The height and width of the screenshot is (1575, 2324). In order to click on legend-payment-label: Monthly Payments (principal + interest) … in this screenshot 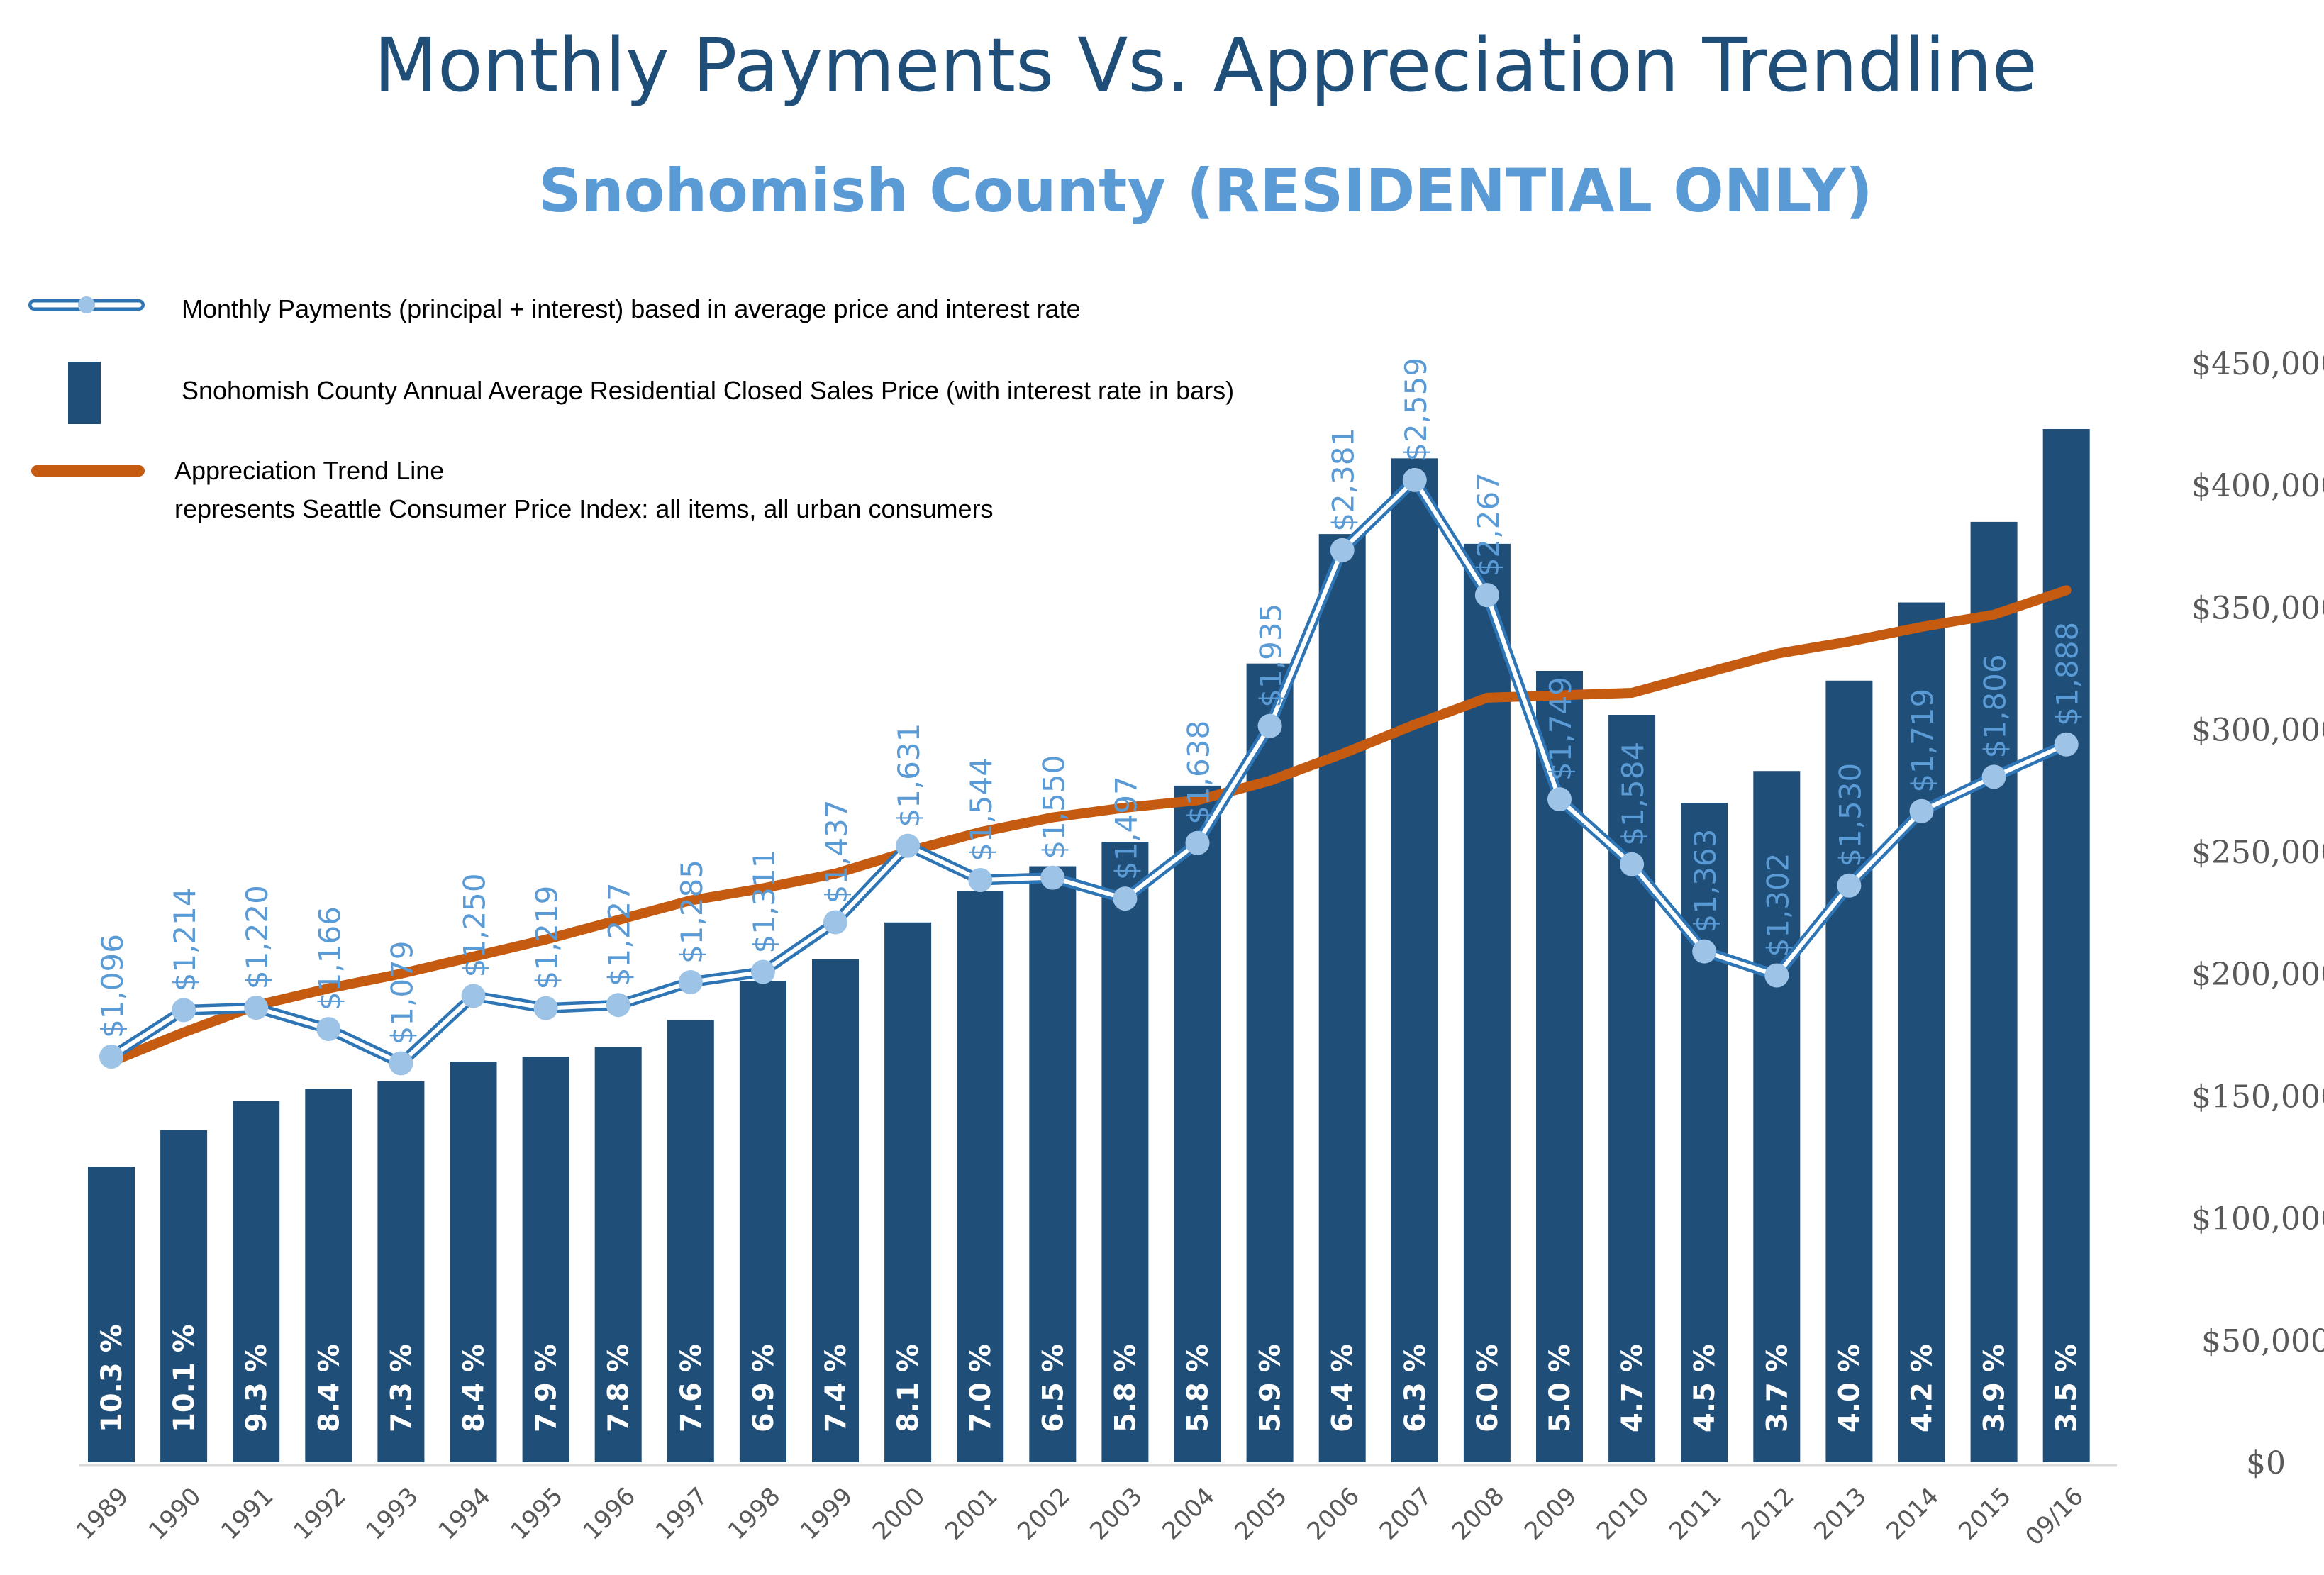, I will do `click(631, 308)`.